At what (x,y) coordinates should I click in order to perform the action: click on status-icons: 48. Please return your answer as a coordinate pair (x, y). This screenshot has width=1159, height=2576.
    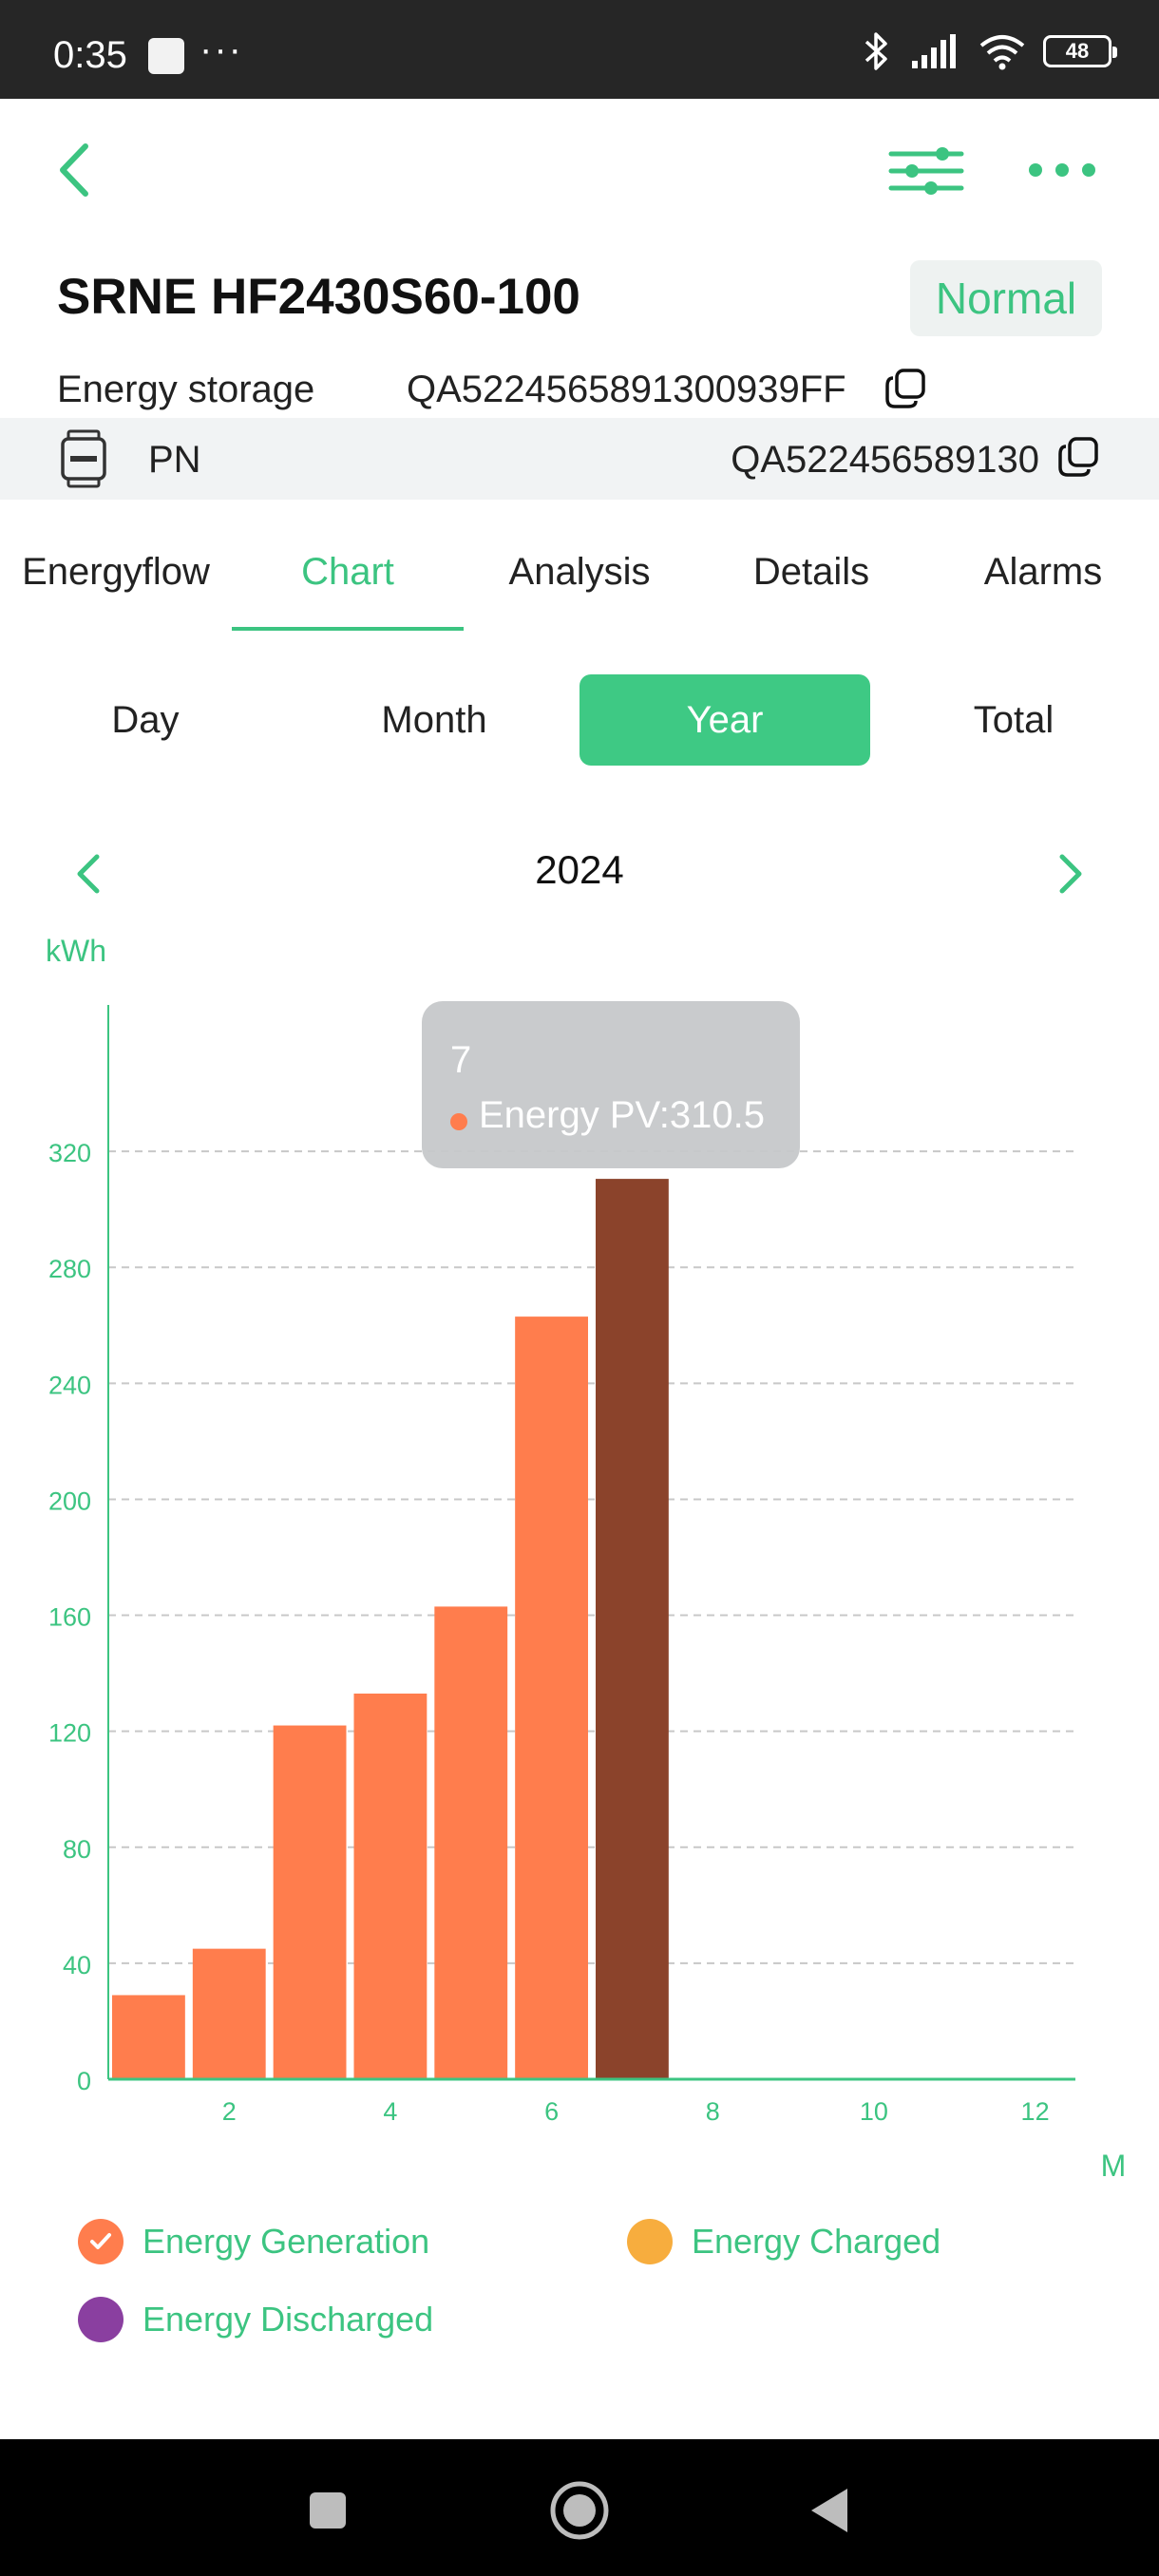
    Looking at the image, I should click on (989, 51).